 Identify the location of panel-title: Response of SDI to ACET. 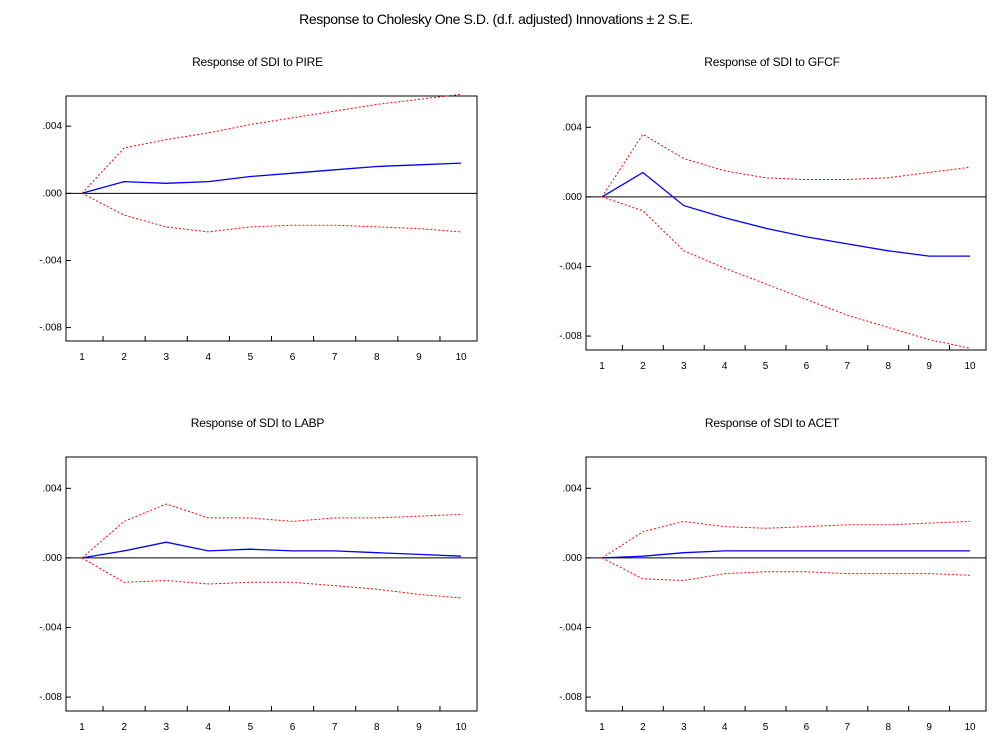
(772, 423).